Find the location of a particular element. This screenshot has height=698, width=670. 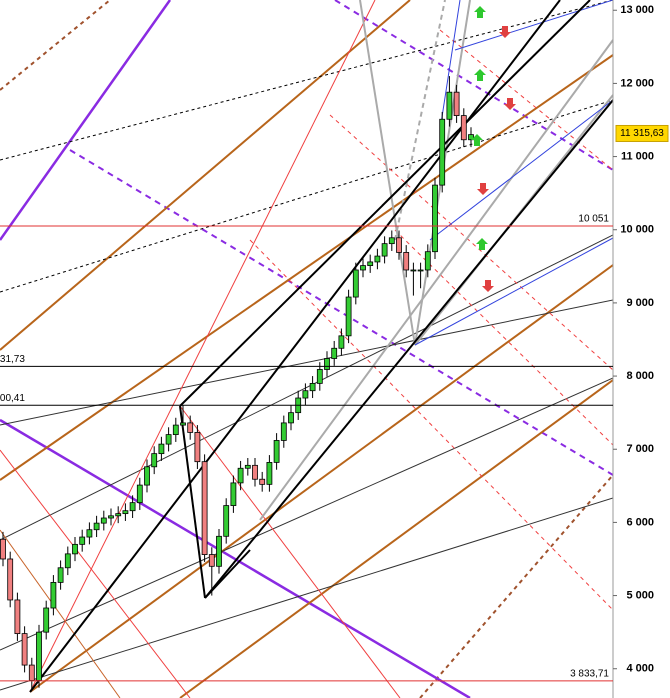

y-tick-label: 4 000 is located at coordinates (640, 669).